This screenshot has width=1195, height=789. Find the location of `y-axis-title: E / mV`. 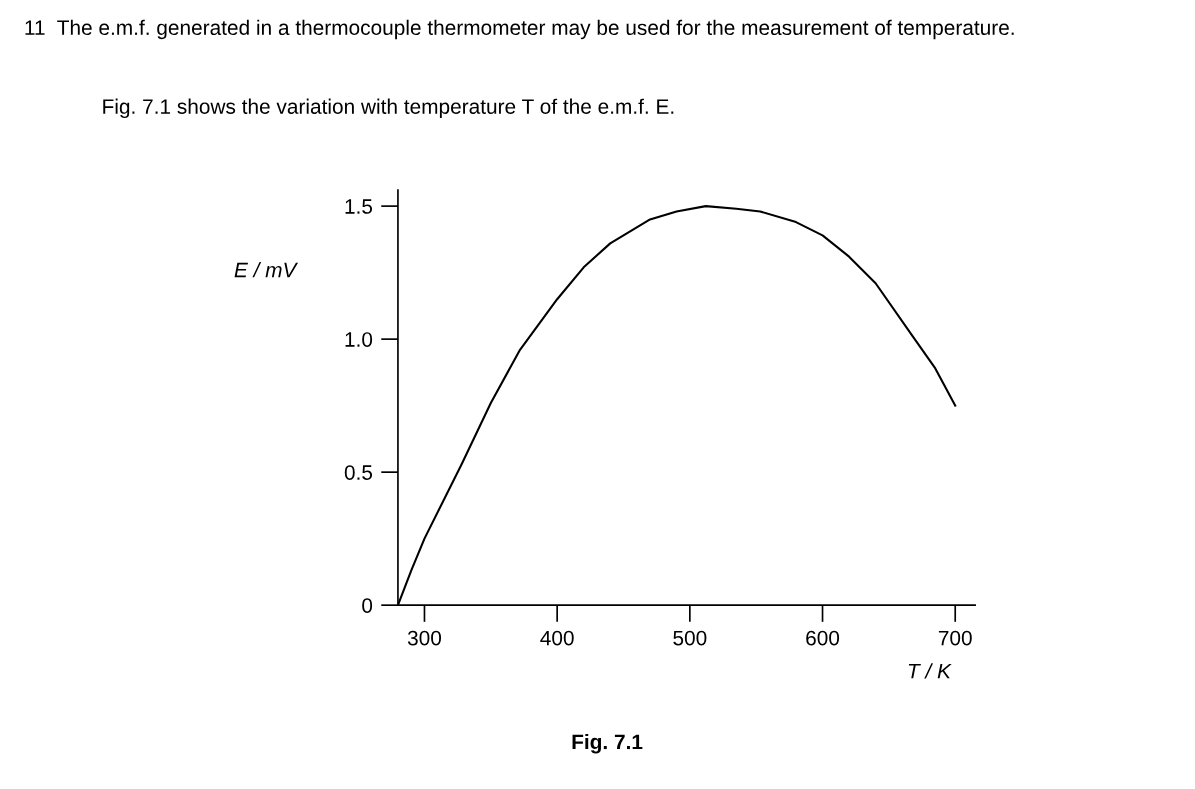

y-axis-title: E / mV is located at coordinates (266, 270).